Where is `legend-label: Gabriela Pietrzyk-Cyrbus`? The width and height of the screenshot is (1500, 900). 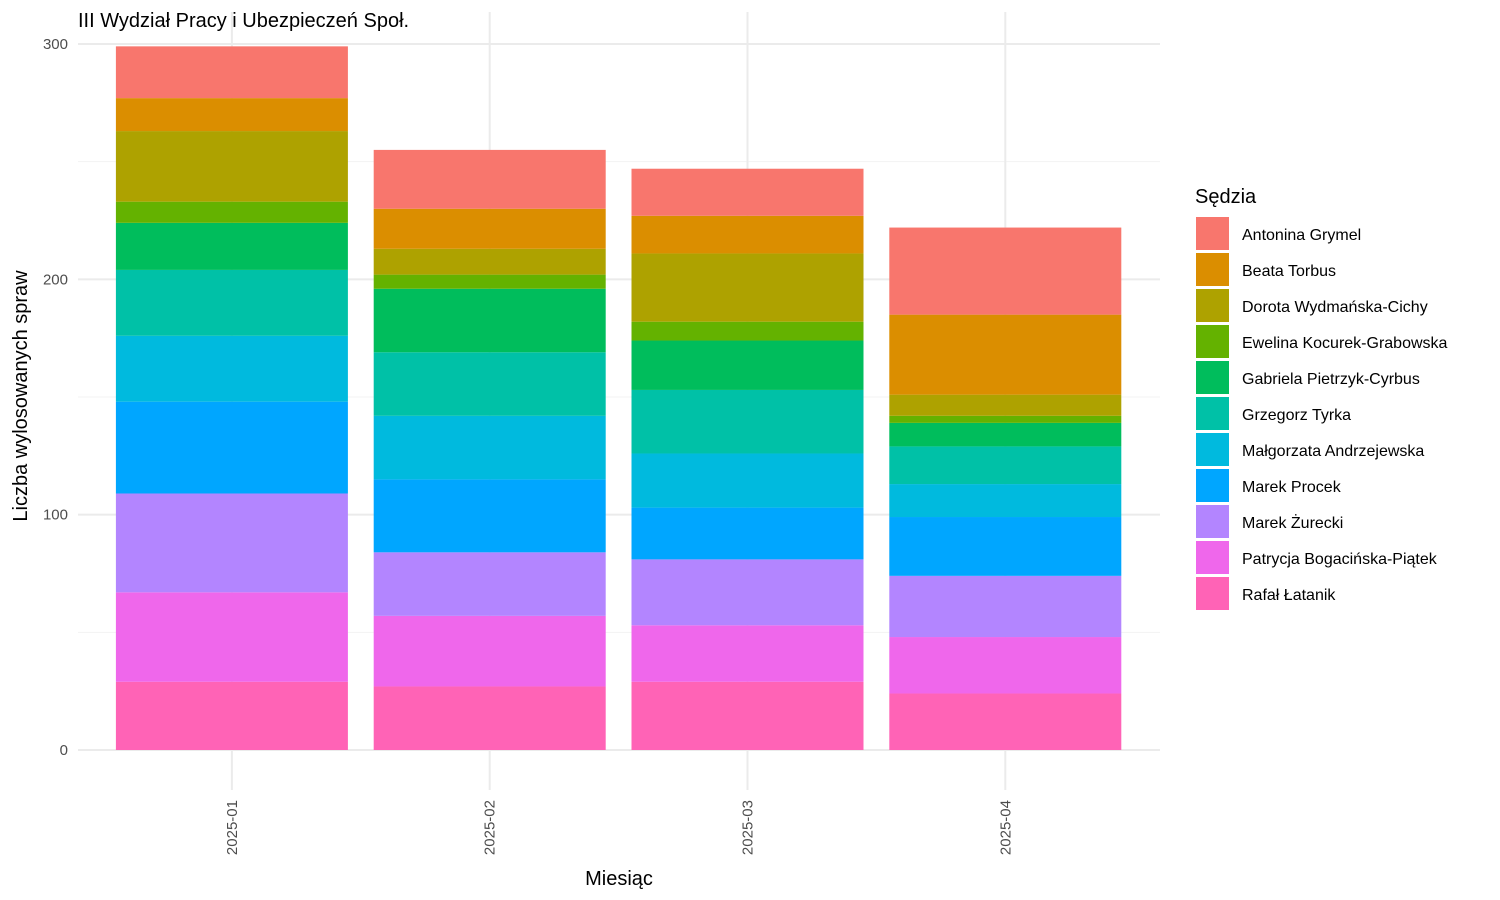 legend-label: Gabriela Pietrzyk-Cyrbus is located at coordinates (1331, 379).